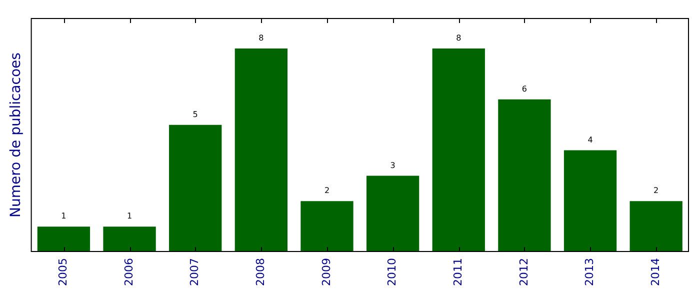 The width and height of the screenshot is (699, 292). What do you see at coordinates (326, 272) in the screenshot?
I see `x-tick-label: 2009` at bounding box center [326, 272].